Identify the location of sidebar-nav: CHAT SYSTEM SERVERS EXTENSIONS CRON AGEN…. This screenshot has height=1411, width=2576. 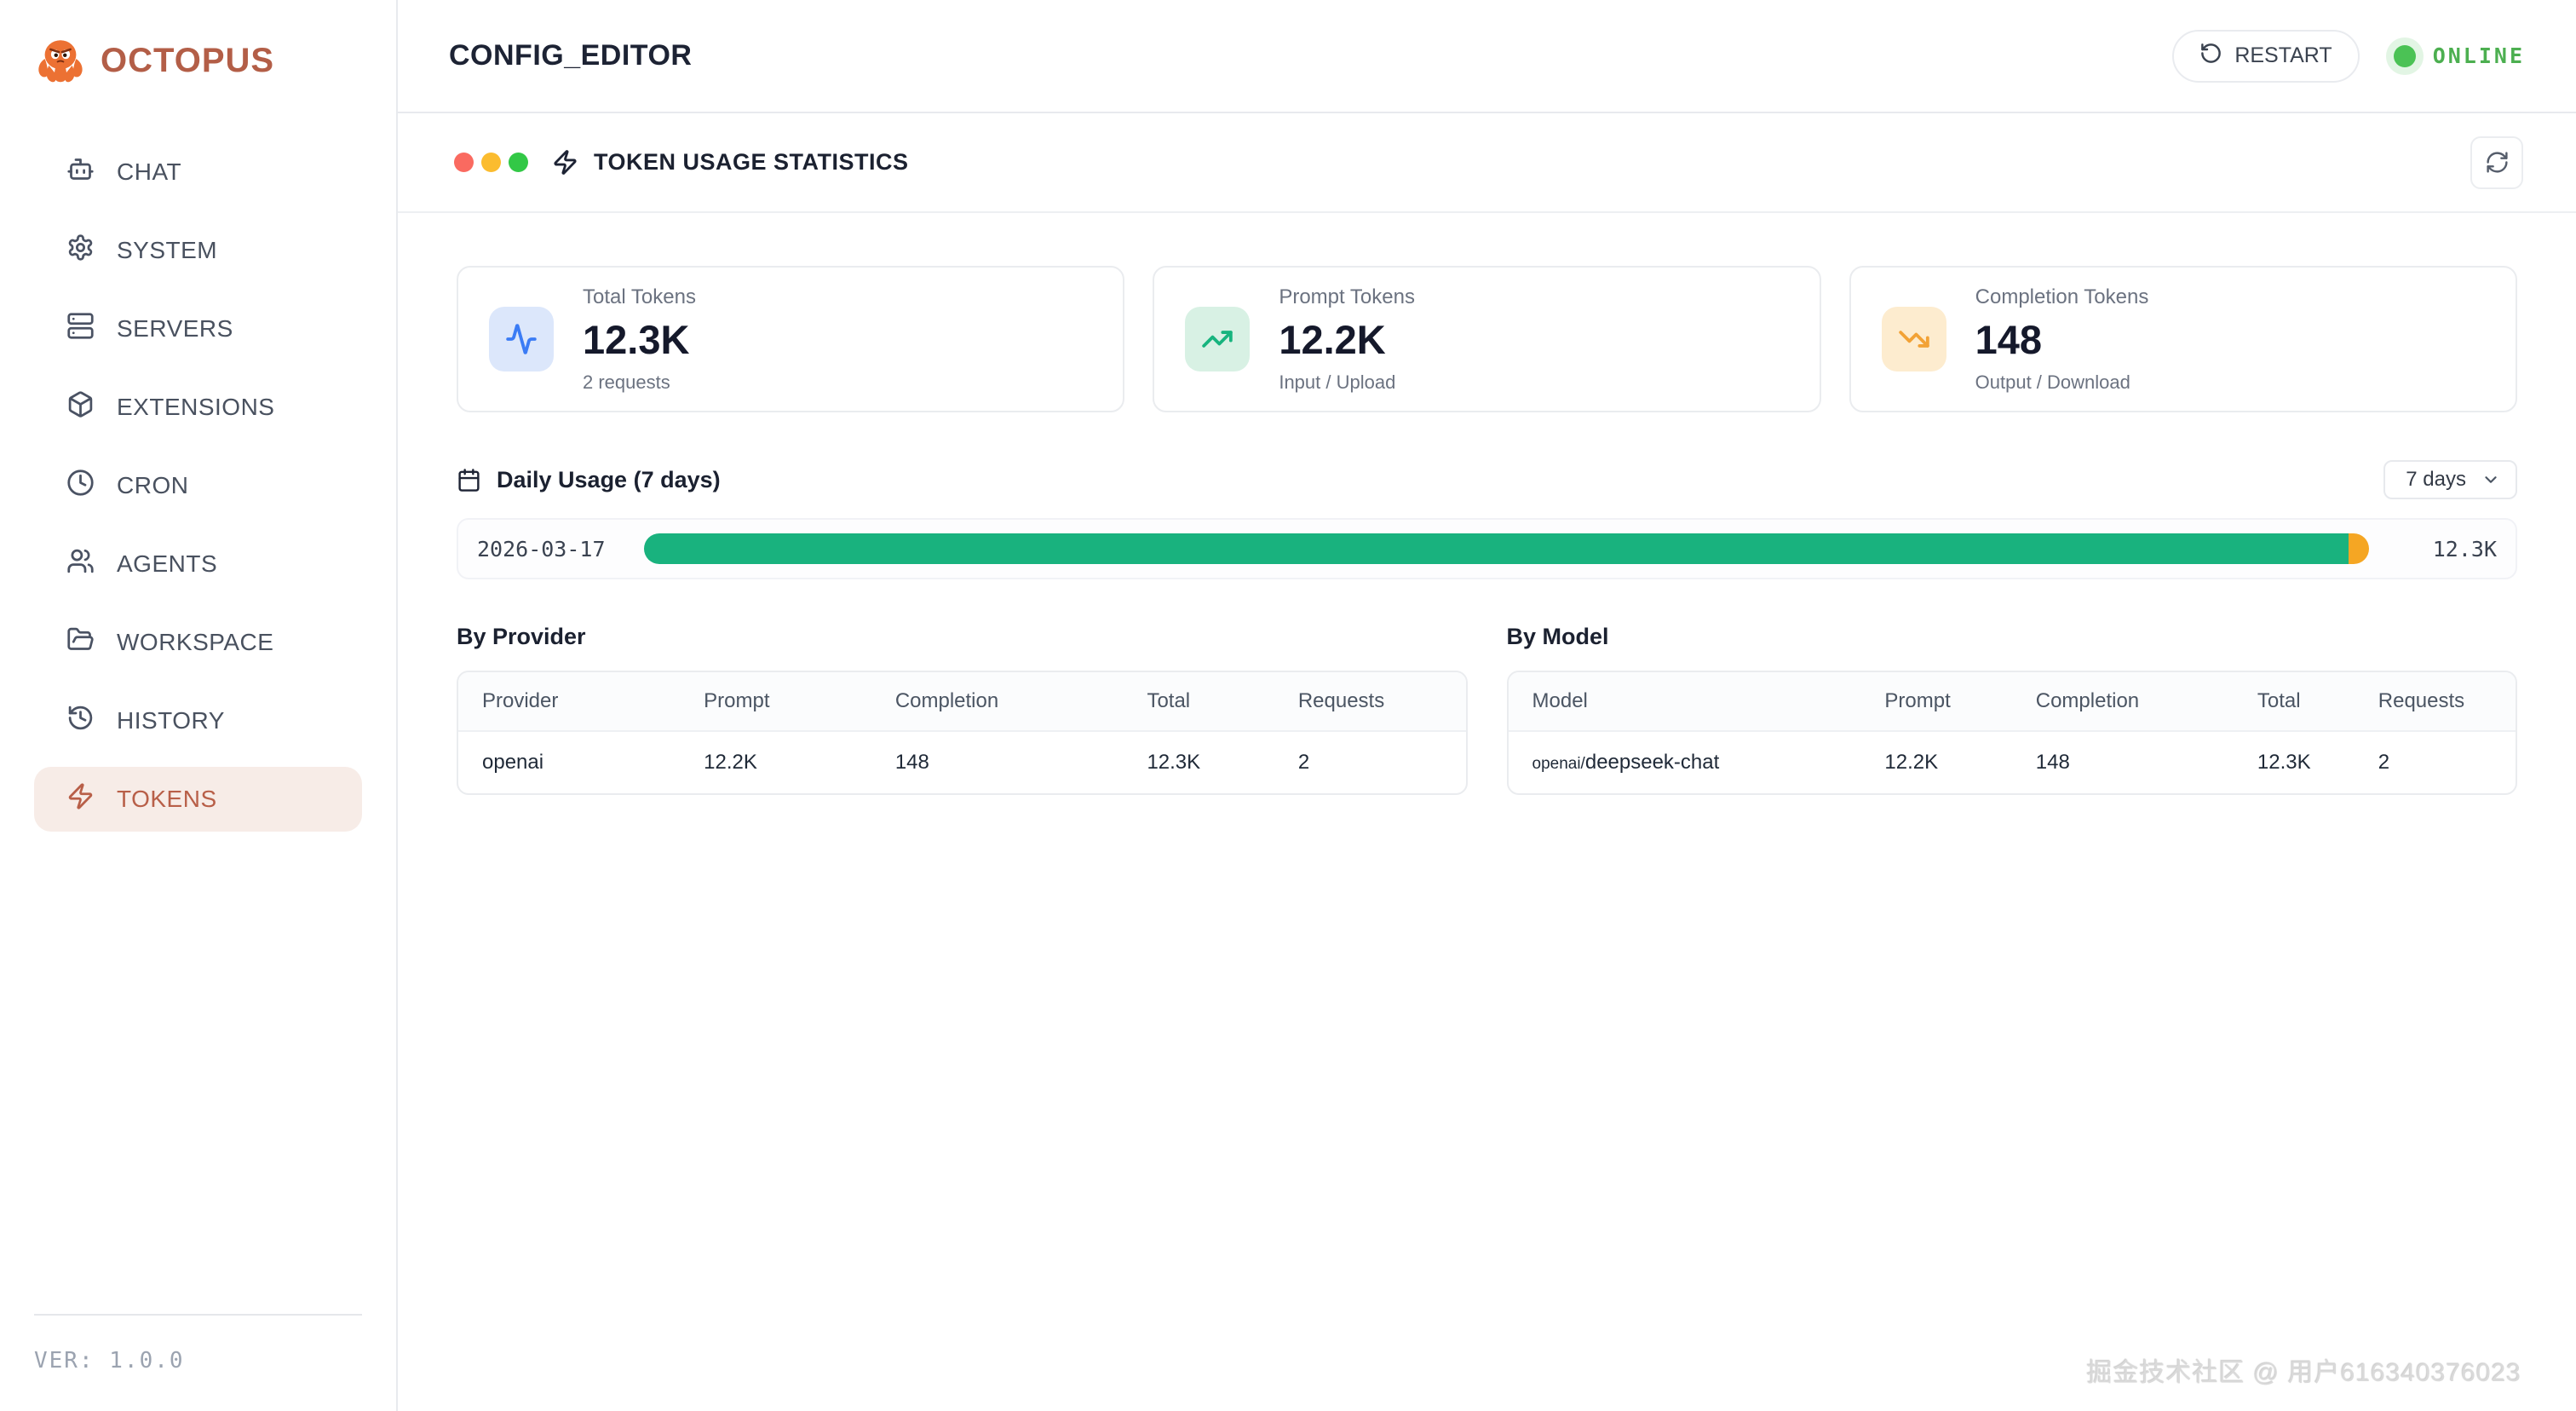
(198, 486).